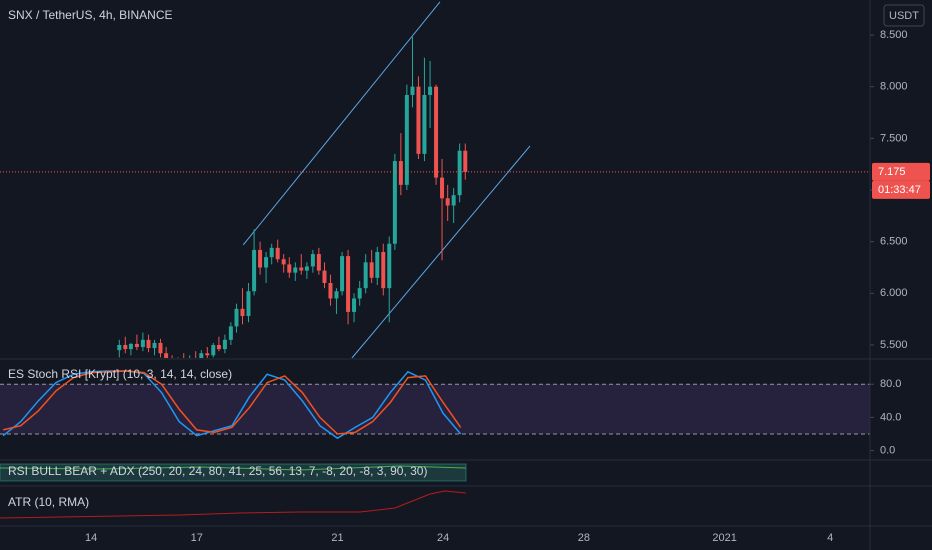  I want to click on y-tick-label: 40.0, so click(890, 417).